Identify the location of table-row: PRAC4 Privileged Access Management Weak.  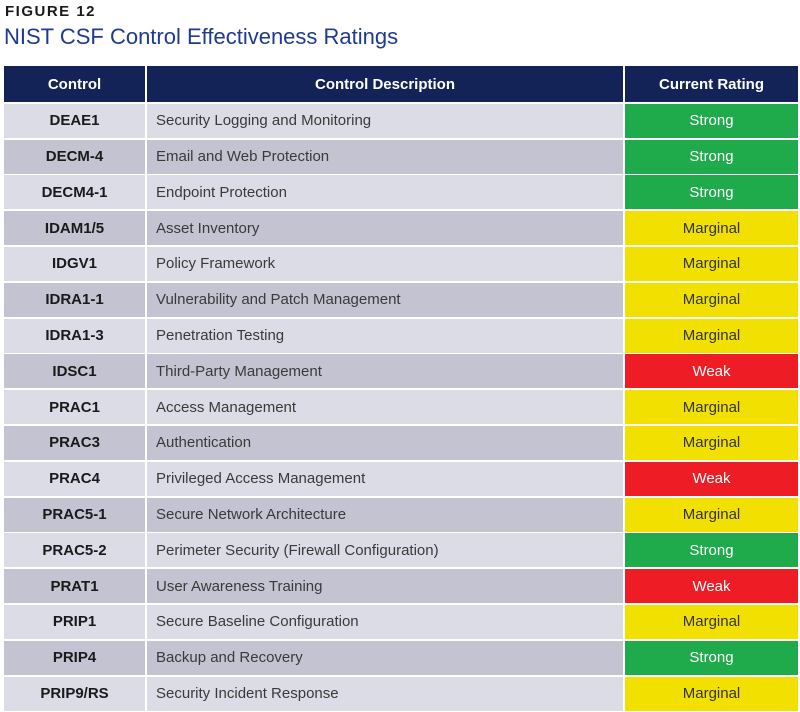
(401, 478).